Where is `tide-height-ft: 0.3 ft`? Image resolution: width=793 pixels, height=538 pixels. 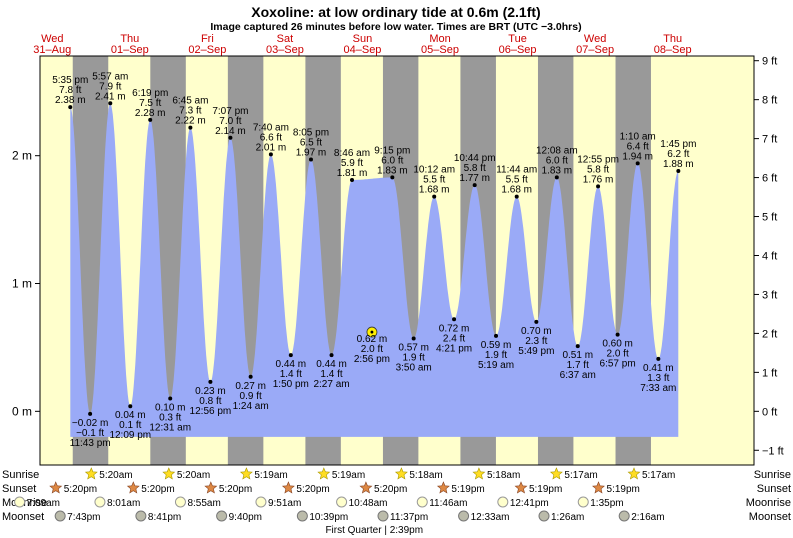 tide-height-ft: 0.3 ft is located at coordinates (170, 418).